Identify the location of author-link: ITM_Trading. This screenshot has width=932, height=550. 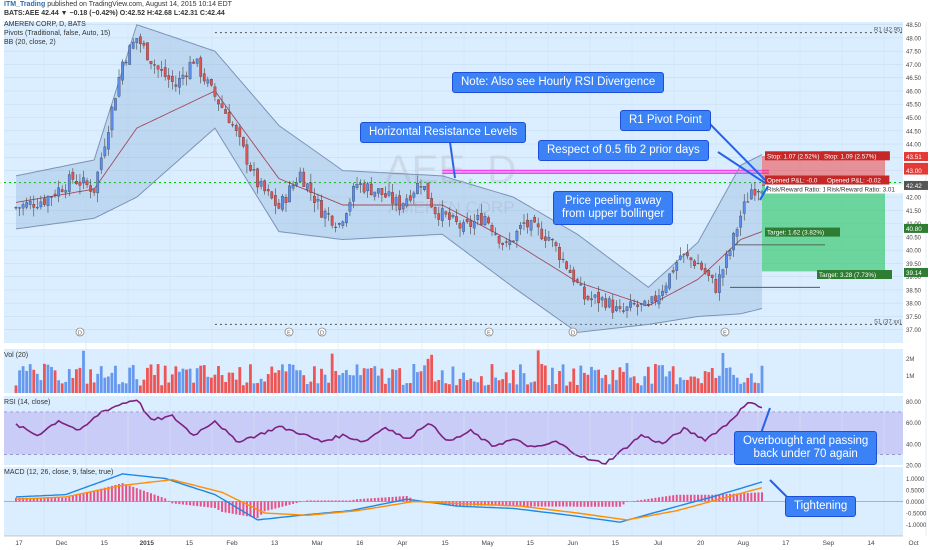
(25, 4).